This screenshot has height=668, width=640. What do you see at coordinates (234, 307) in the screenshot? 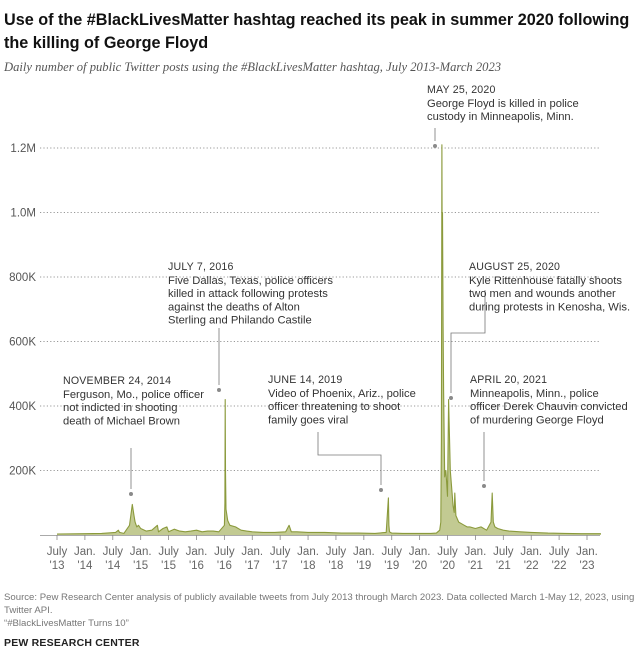
I see `annotation-text: against the deaths of Alton` at bounding box center [234, 307].